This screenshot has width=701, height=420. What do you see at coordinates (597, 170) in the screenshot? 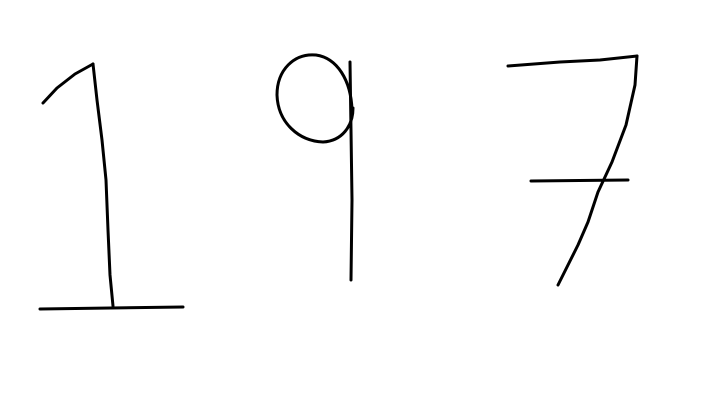
I see `digit-7-diagonal-stroke` at bounding box center [597, 170].